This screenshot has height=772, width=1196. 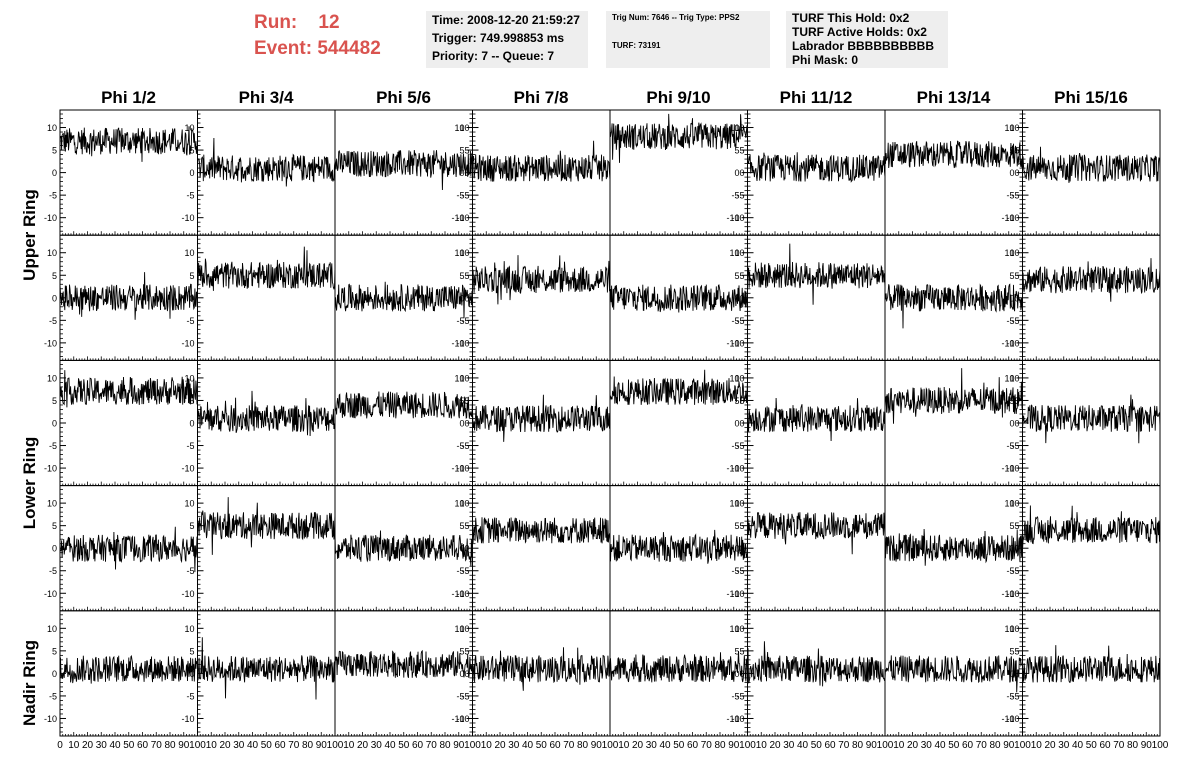 I want to click on x-tick-label: 10, so click(x=74, y=745).